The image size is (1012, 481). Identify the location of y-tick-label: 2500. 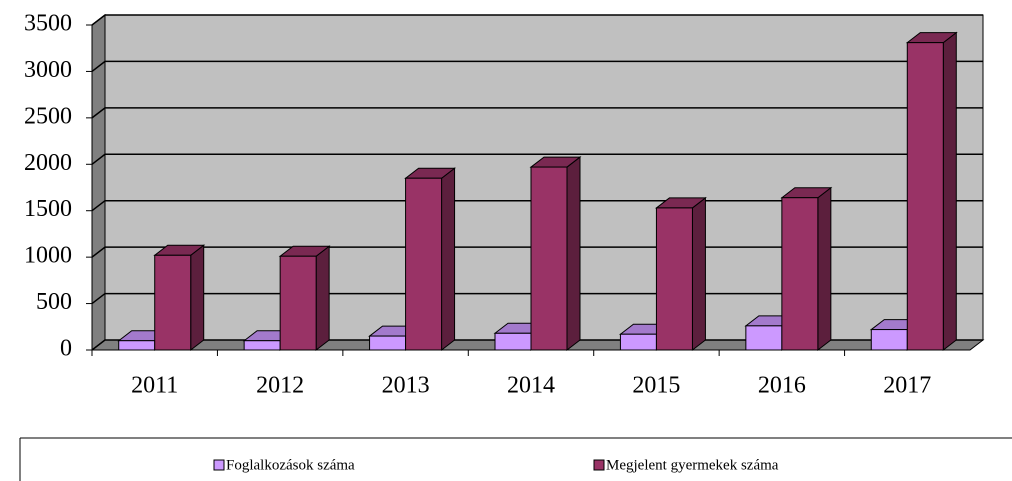
(48, 116).